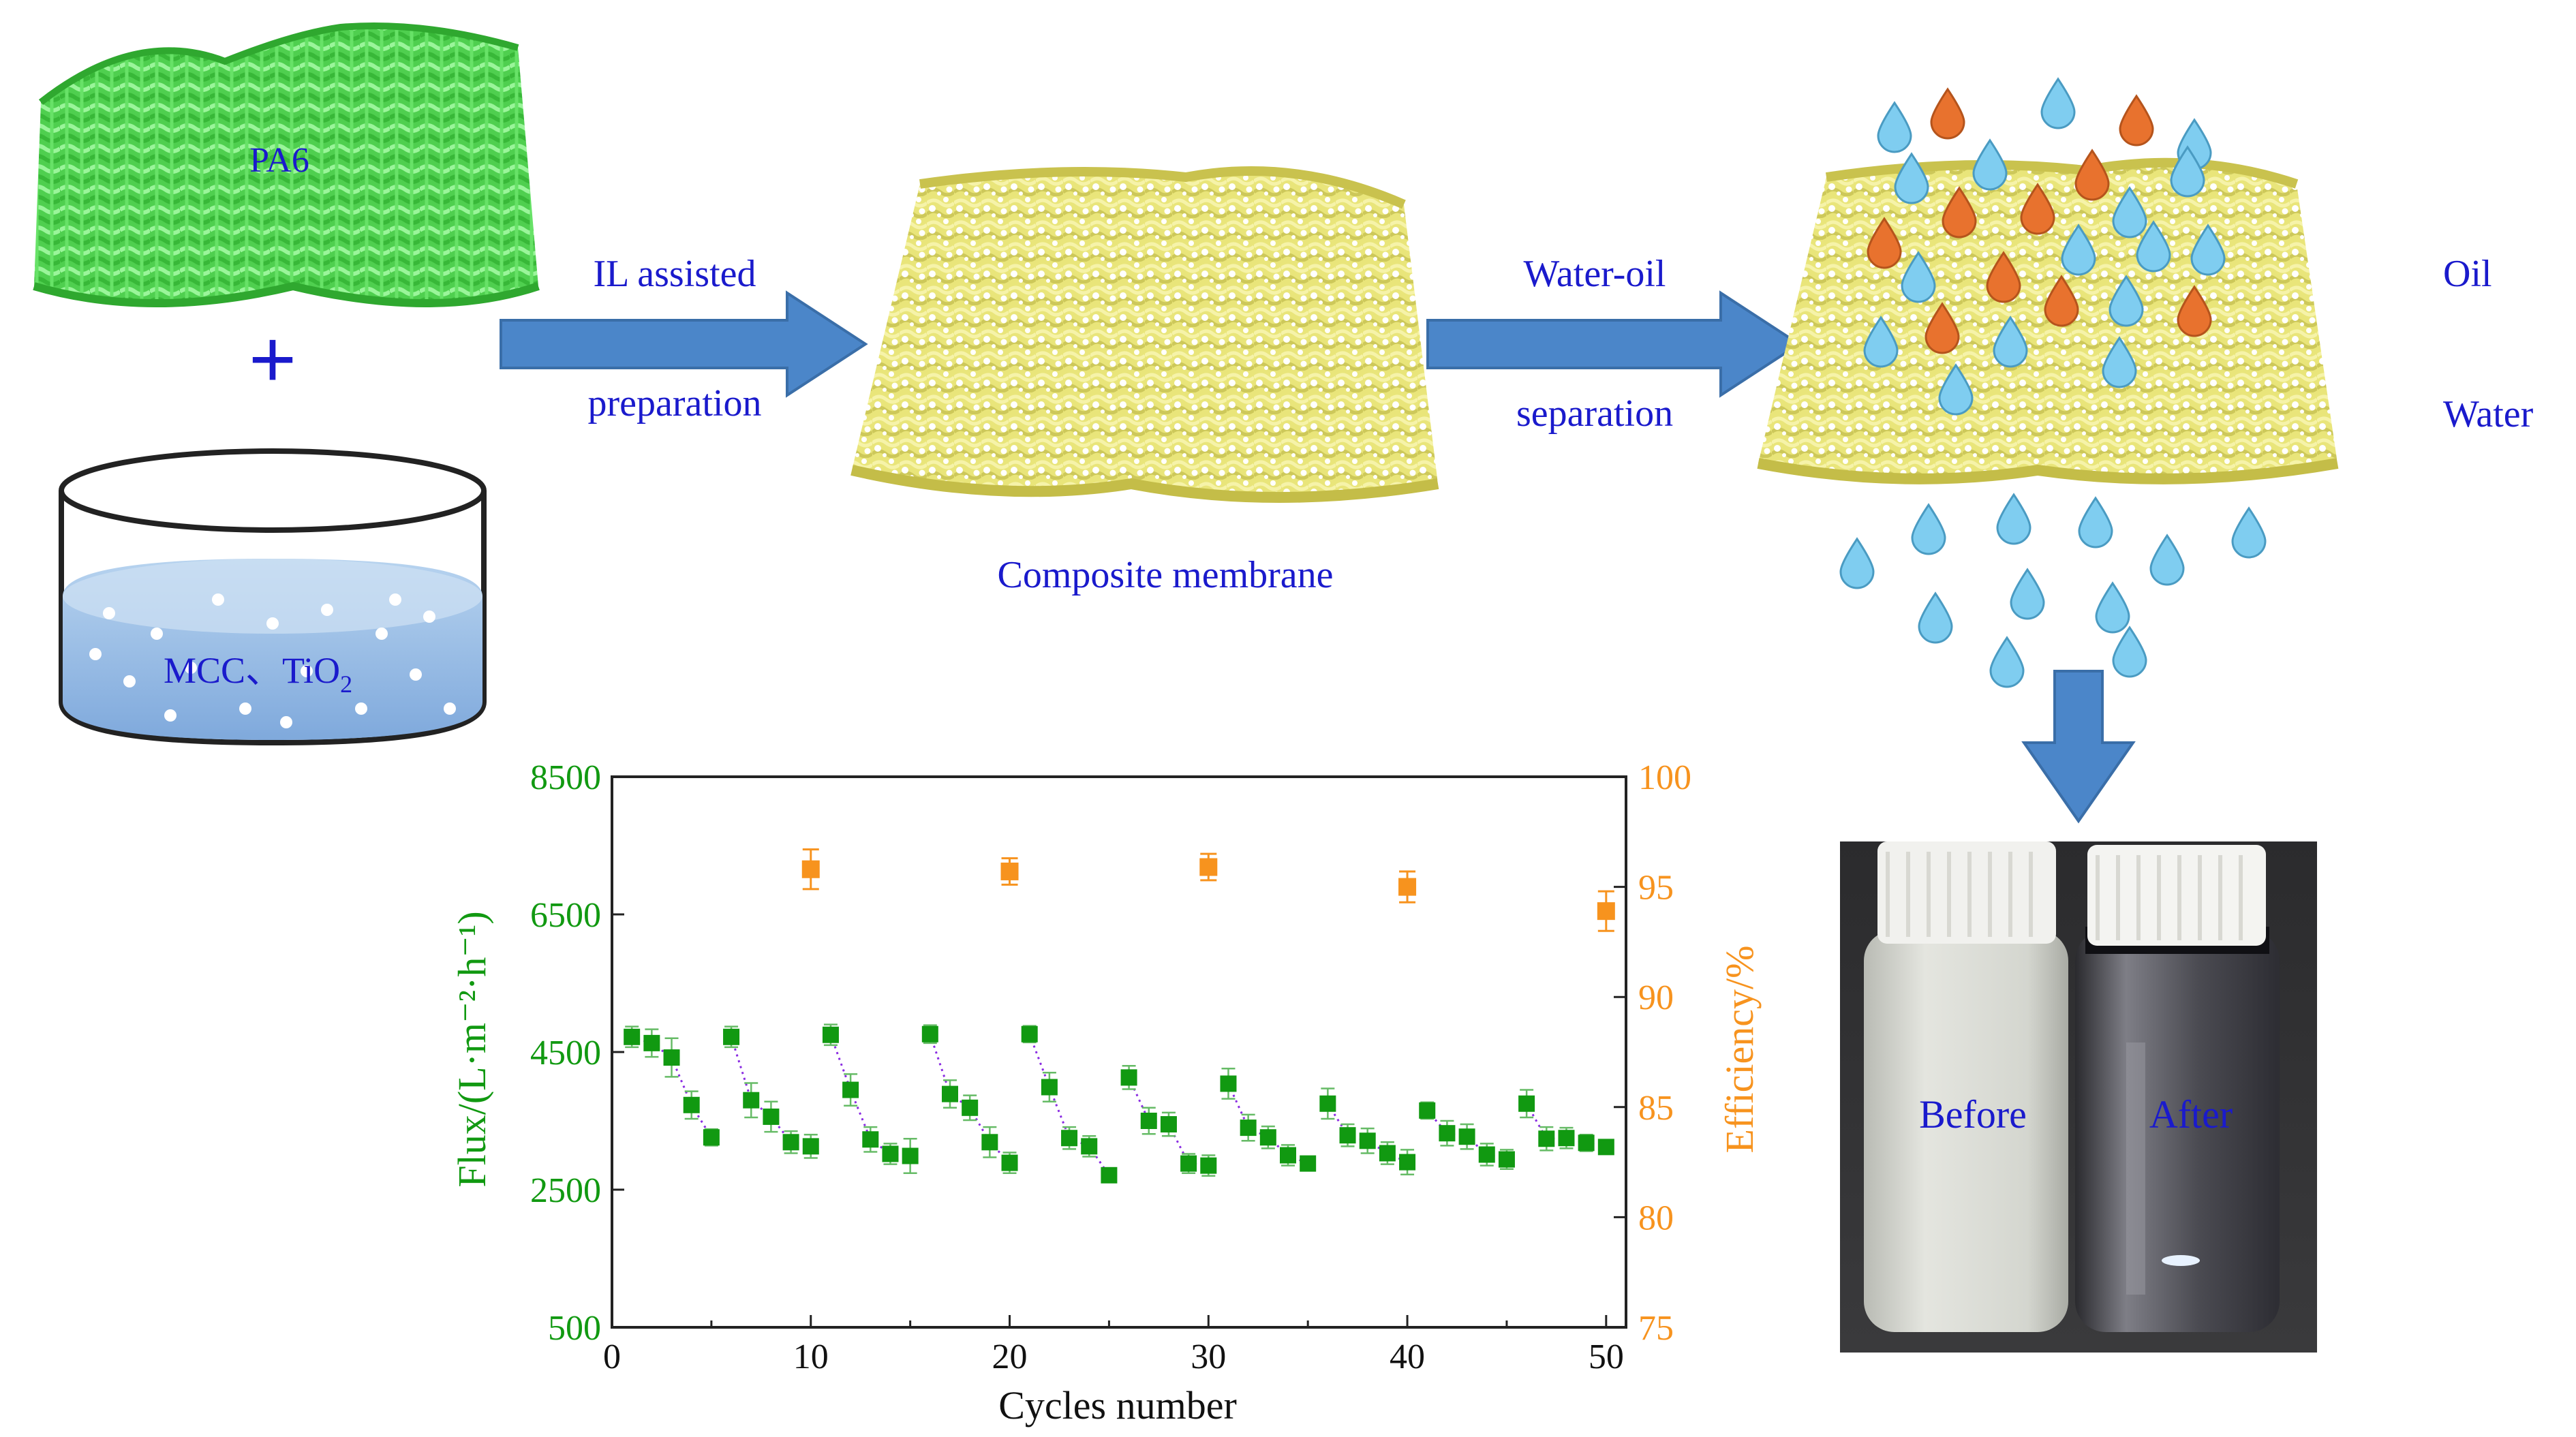  I want to click on legend-oil-label: Oil, so click(2467, 274).